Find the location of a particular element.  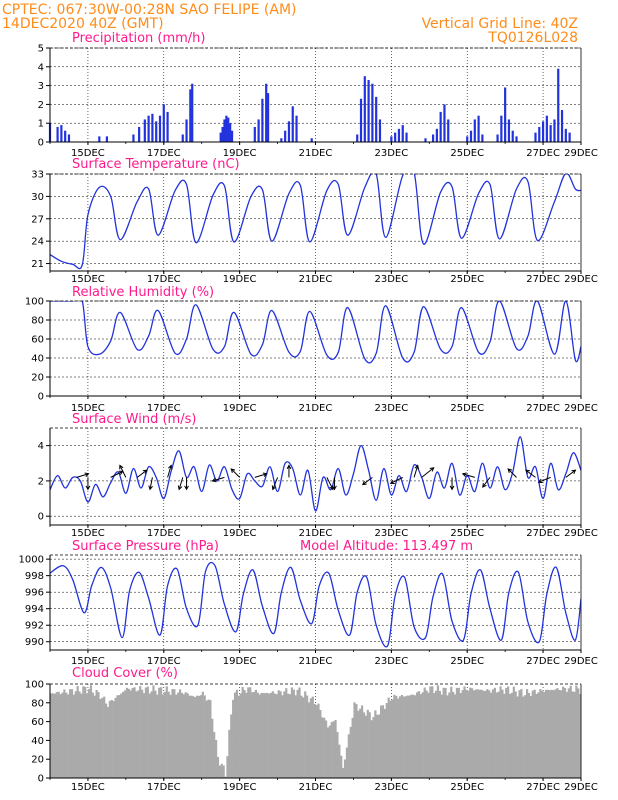

panel-title: Relative Humidity (%) is located at coordinates (143, 292).